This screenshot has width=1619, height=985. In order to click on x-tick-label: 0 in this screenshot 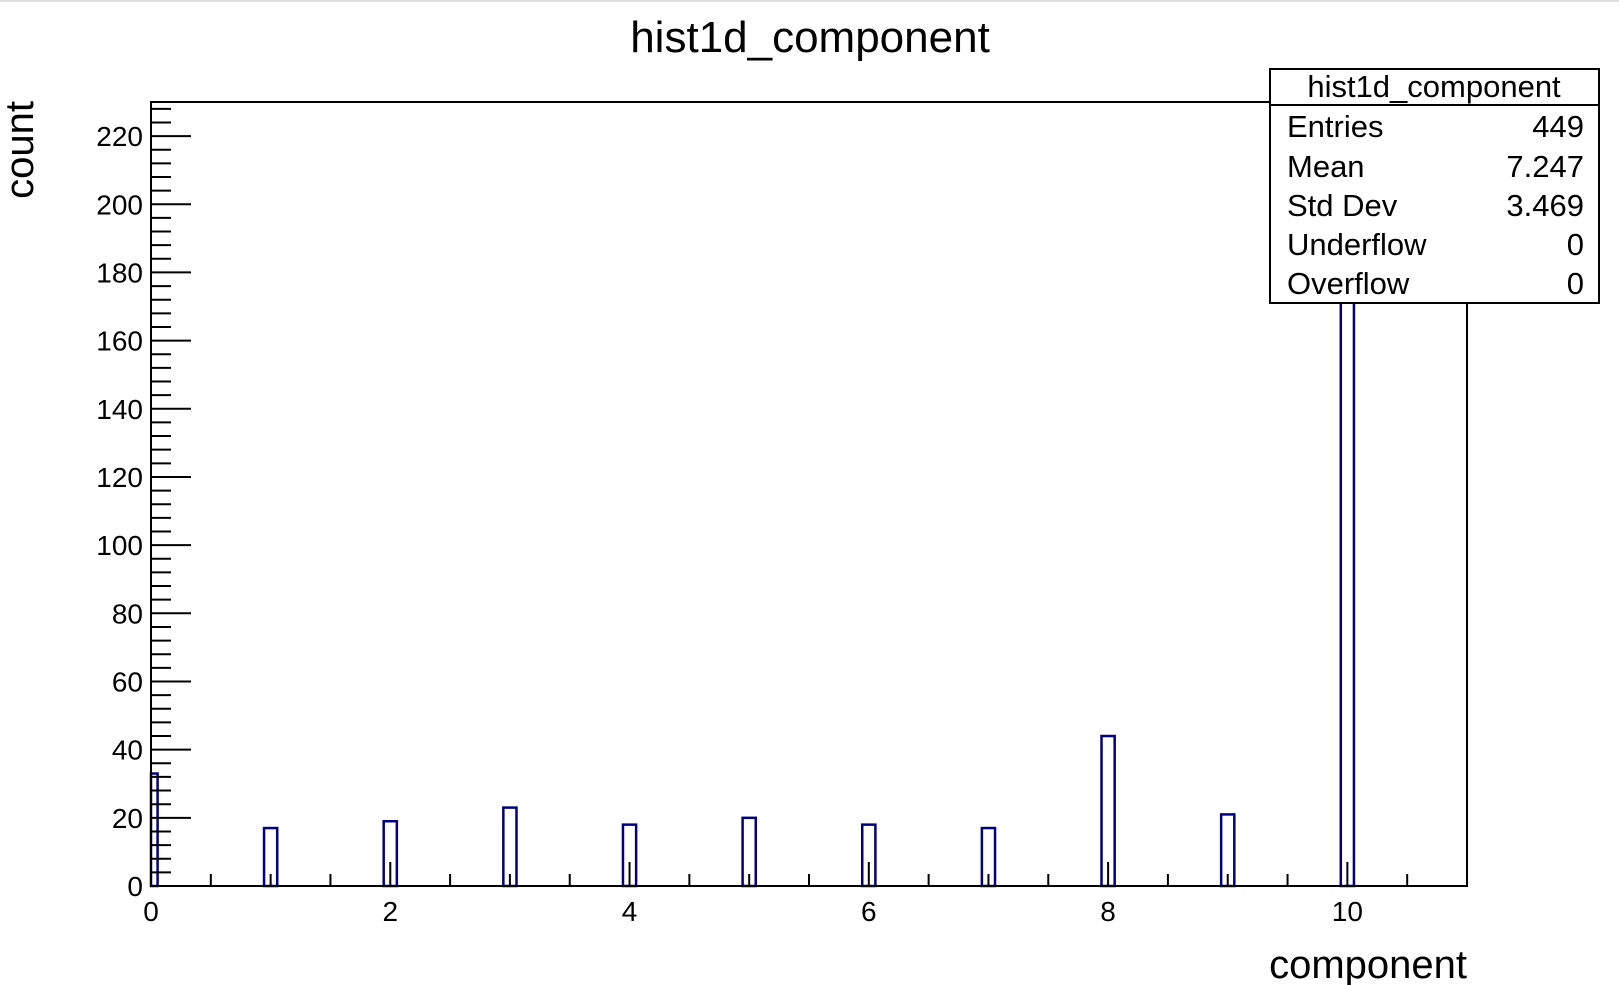, I will do `click(151, 911)`.